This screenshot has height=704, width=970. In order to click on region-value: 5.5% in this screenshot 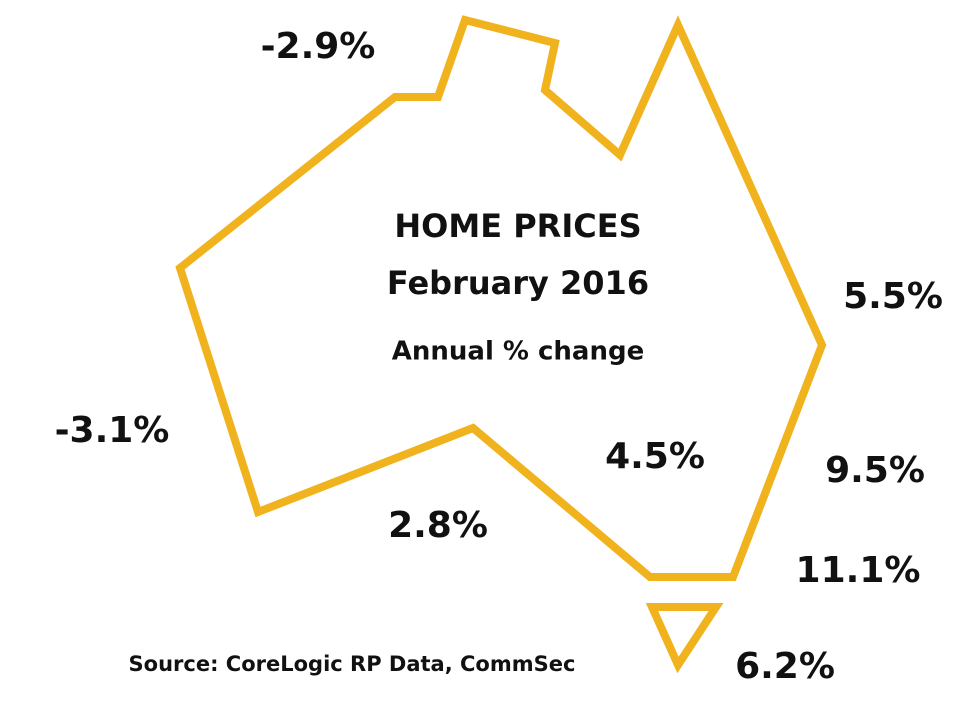, I will do `click(893, 296)`.